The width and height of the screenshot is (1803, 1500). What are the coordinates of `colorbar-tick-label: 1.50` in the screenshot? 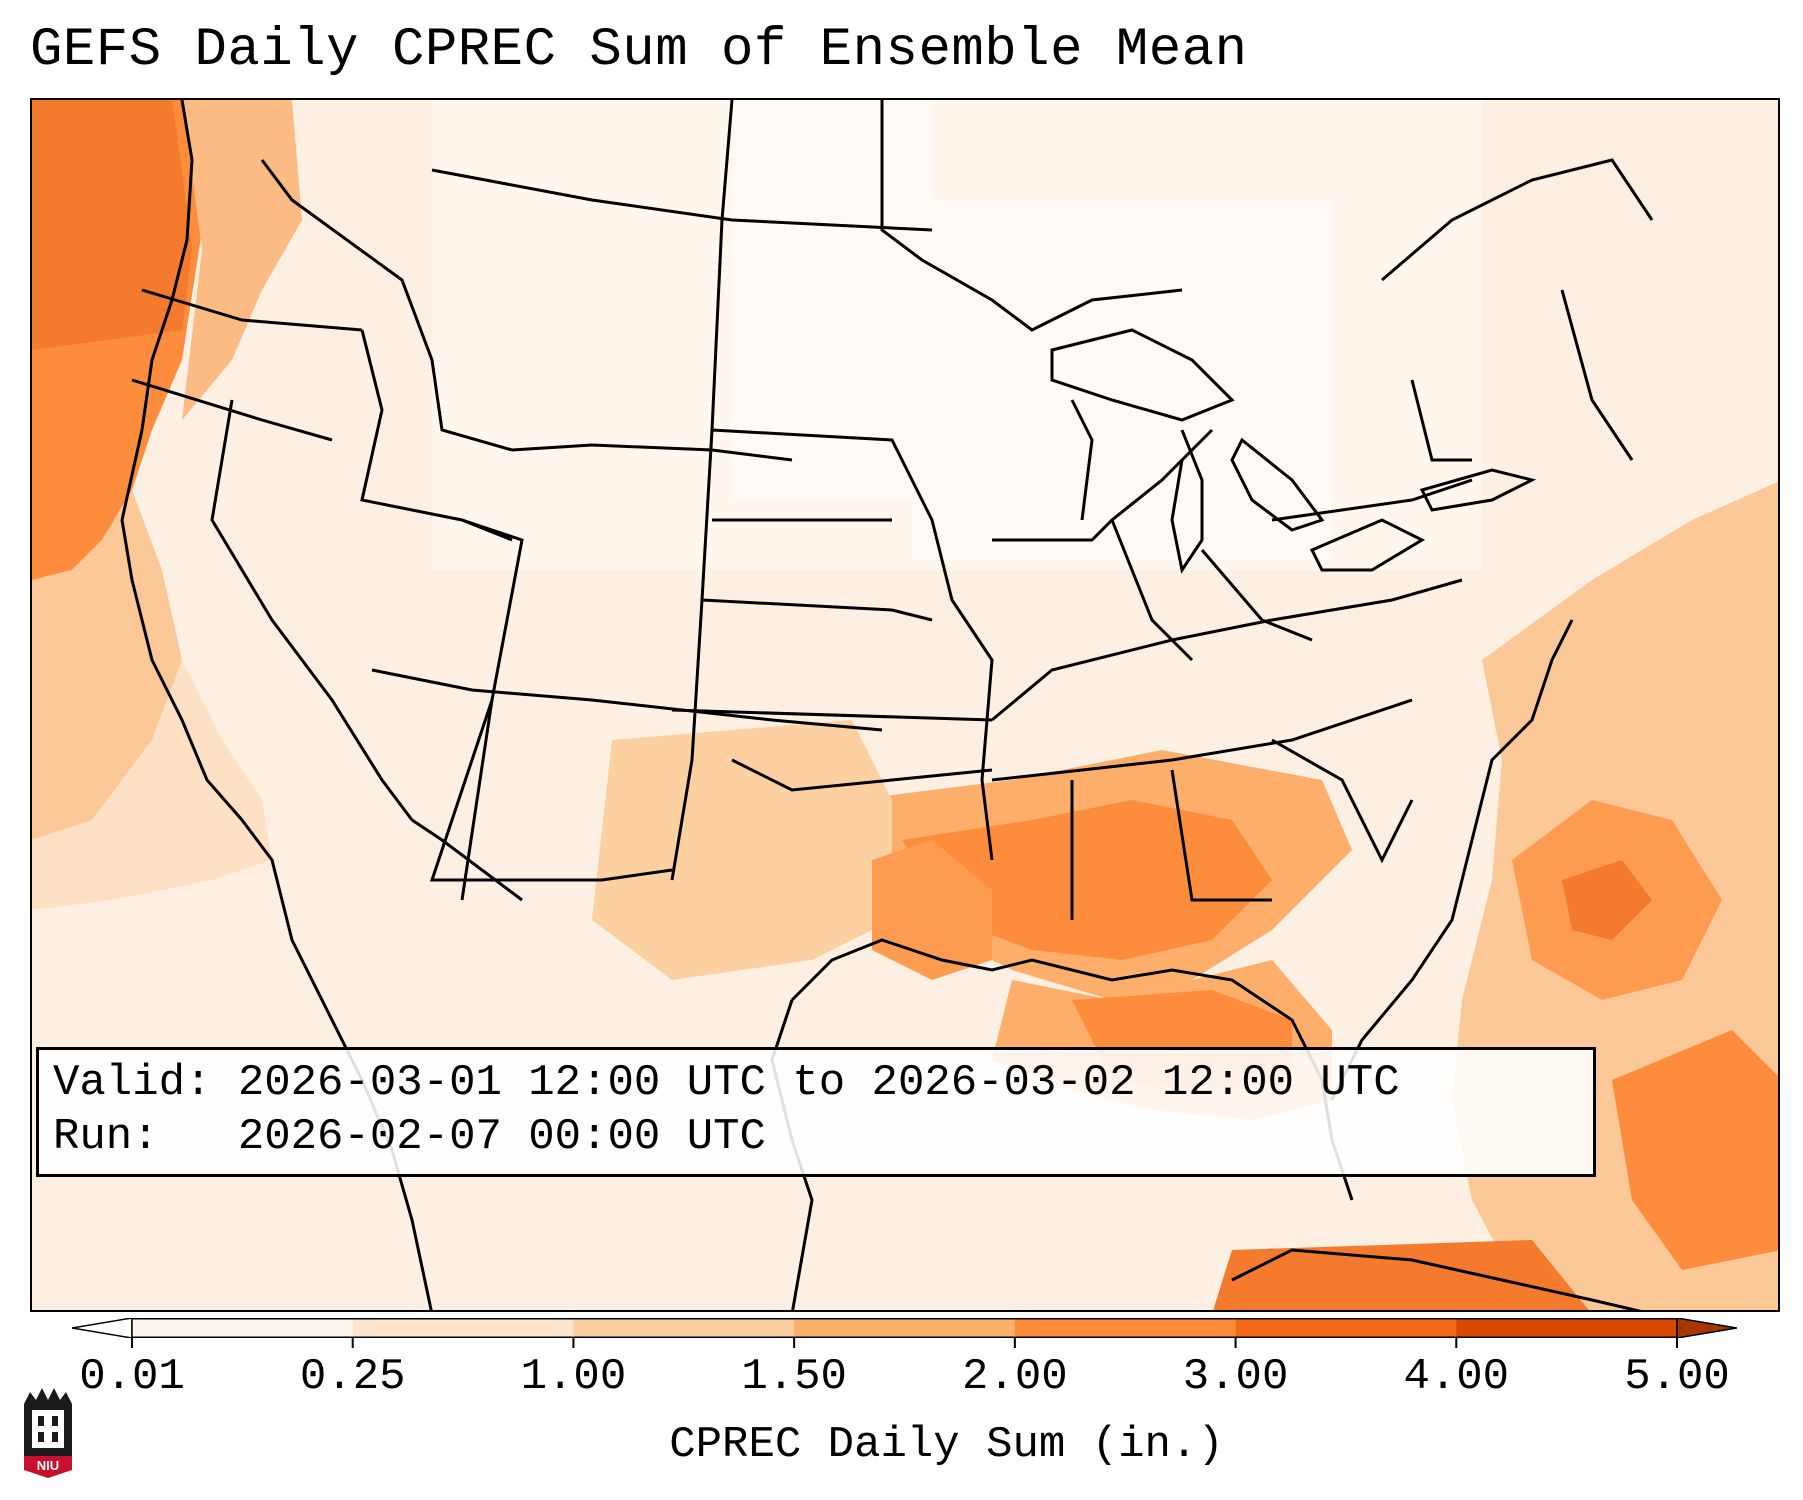 It's located at (794, 1377).